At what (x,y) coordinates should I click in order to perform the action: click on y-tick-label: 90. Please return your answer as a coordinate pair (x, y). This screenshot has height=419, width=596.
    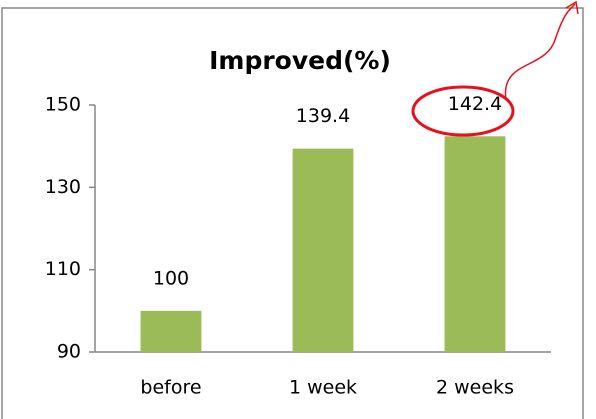
    Looking at the image, I should click on (69, 352).